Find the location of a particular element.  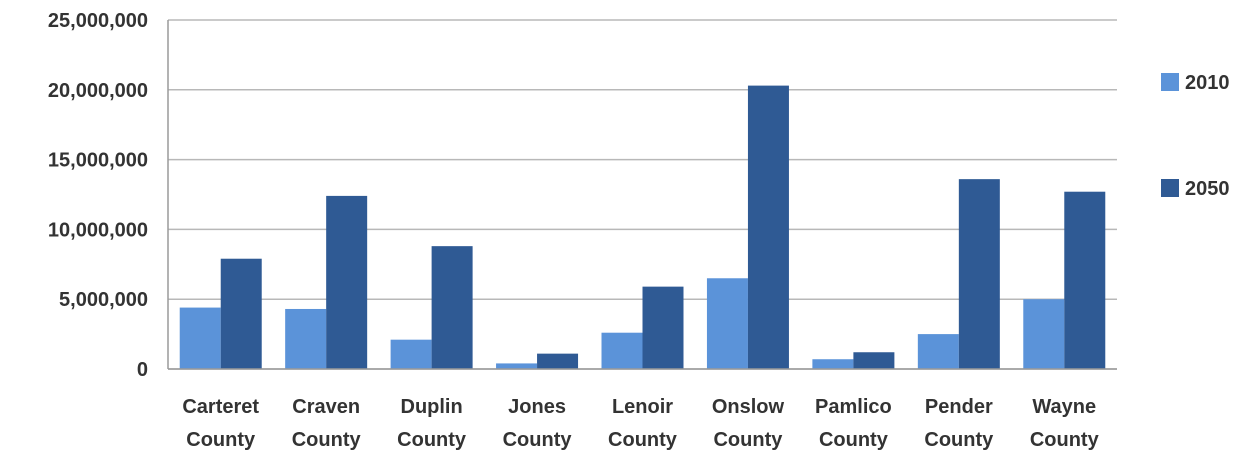

x-tick-label: Carteret is located at coordinates (220, 407).